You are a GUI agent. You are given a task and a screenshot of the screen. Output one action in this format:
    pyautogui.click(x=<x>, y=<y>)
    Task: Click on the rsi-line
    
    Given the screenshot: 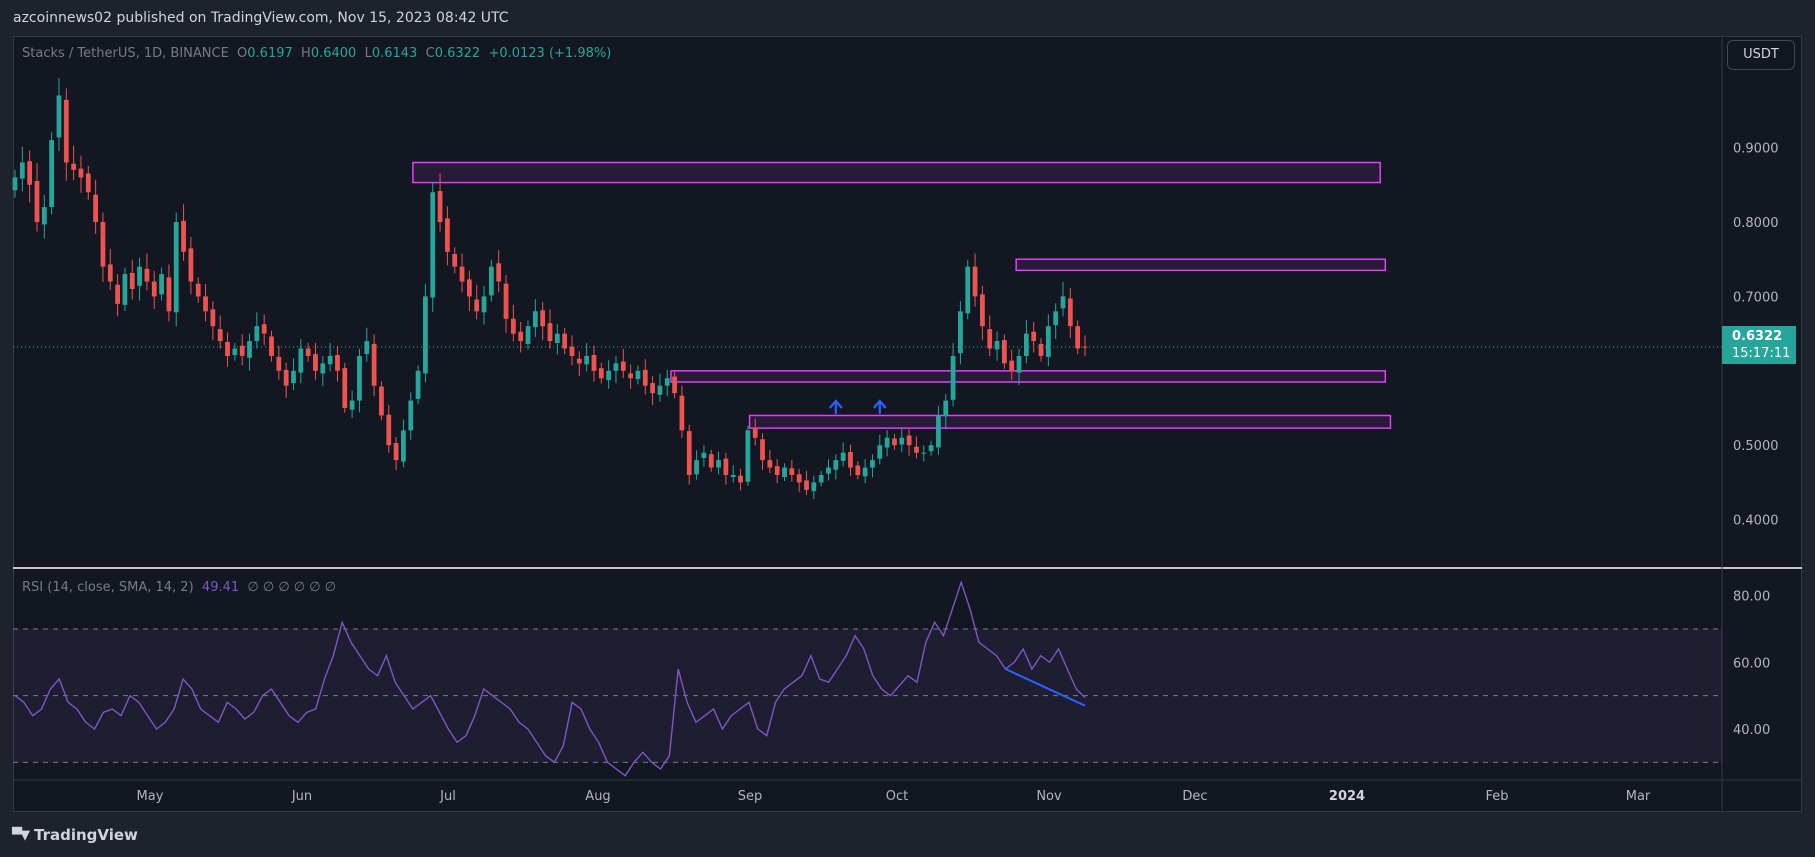 What is the action you would take?
    pyautogui.click(x=550, y=678)
    